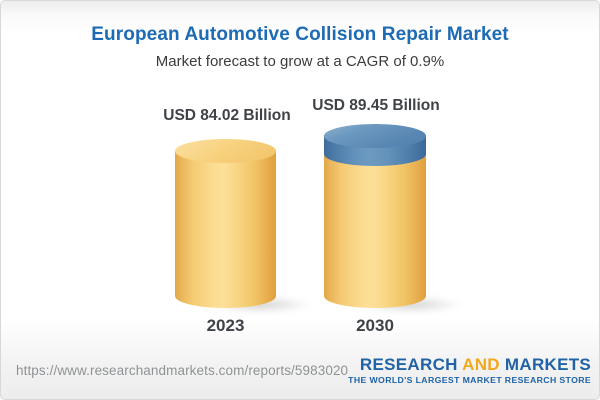  Describe the element at coordinates (375, 136) in the screenshot. I see `cylinder-2030-growth-cap-top` at that location.